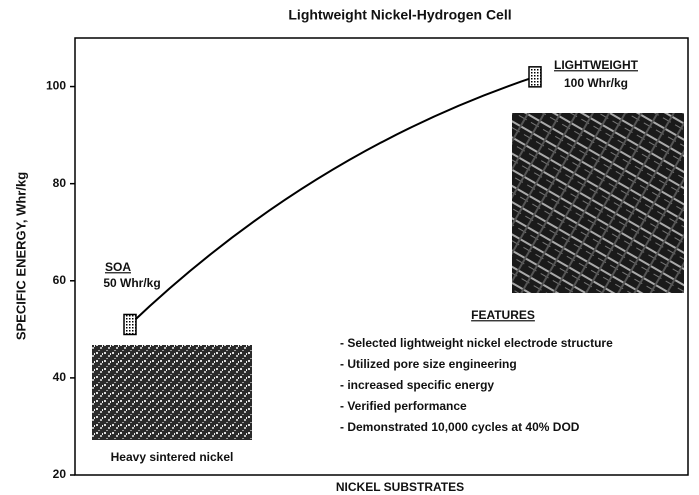  Describe the element at coordinates (172, 392) in the screenshot. I see `sintered-image` at that location.